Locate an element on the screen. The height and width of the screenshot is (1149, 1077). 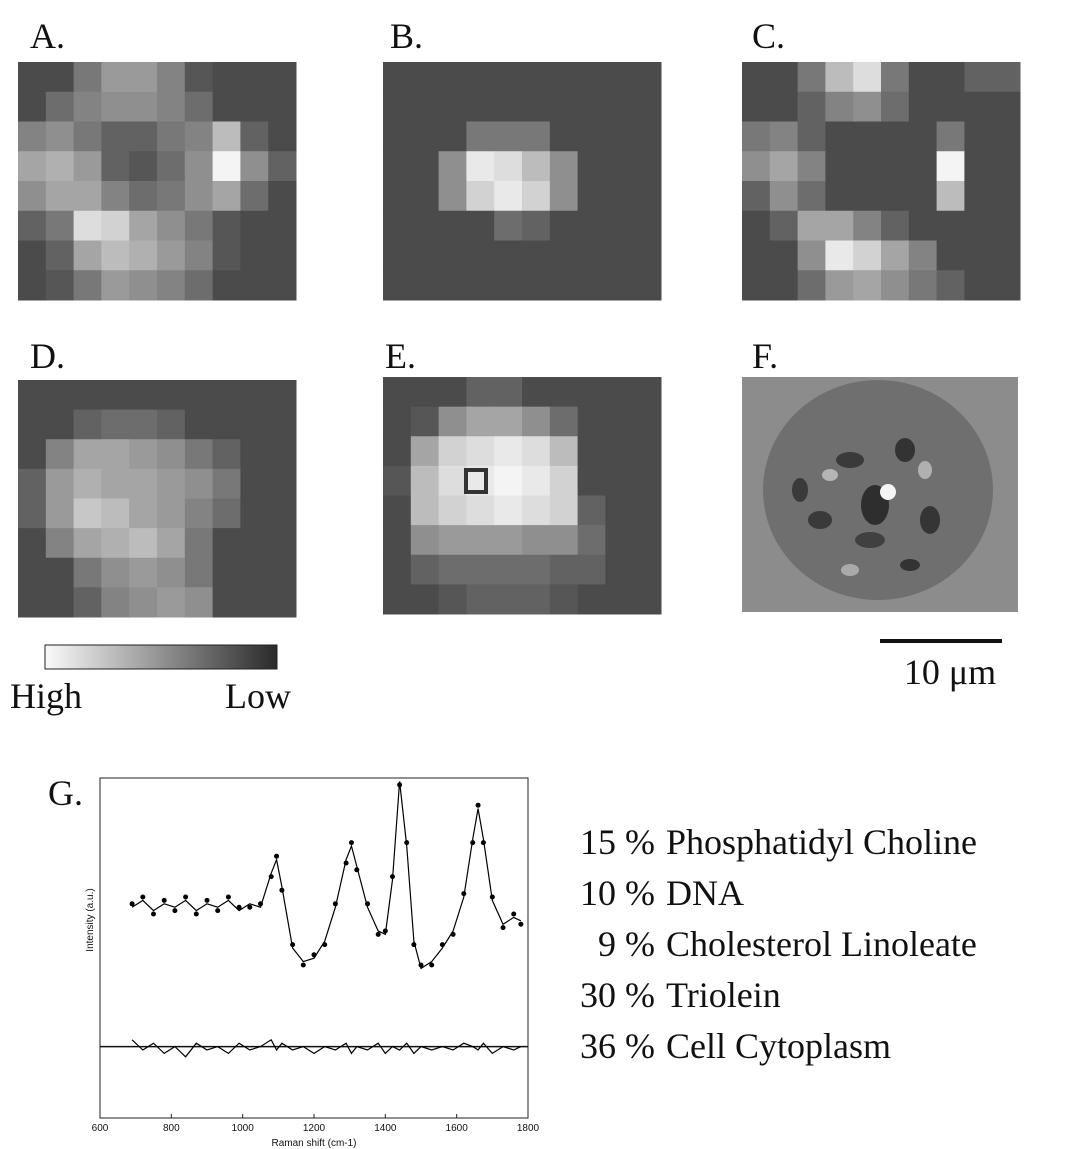
composition-amount: 36 % is located at coordinates (617, 1046).